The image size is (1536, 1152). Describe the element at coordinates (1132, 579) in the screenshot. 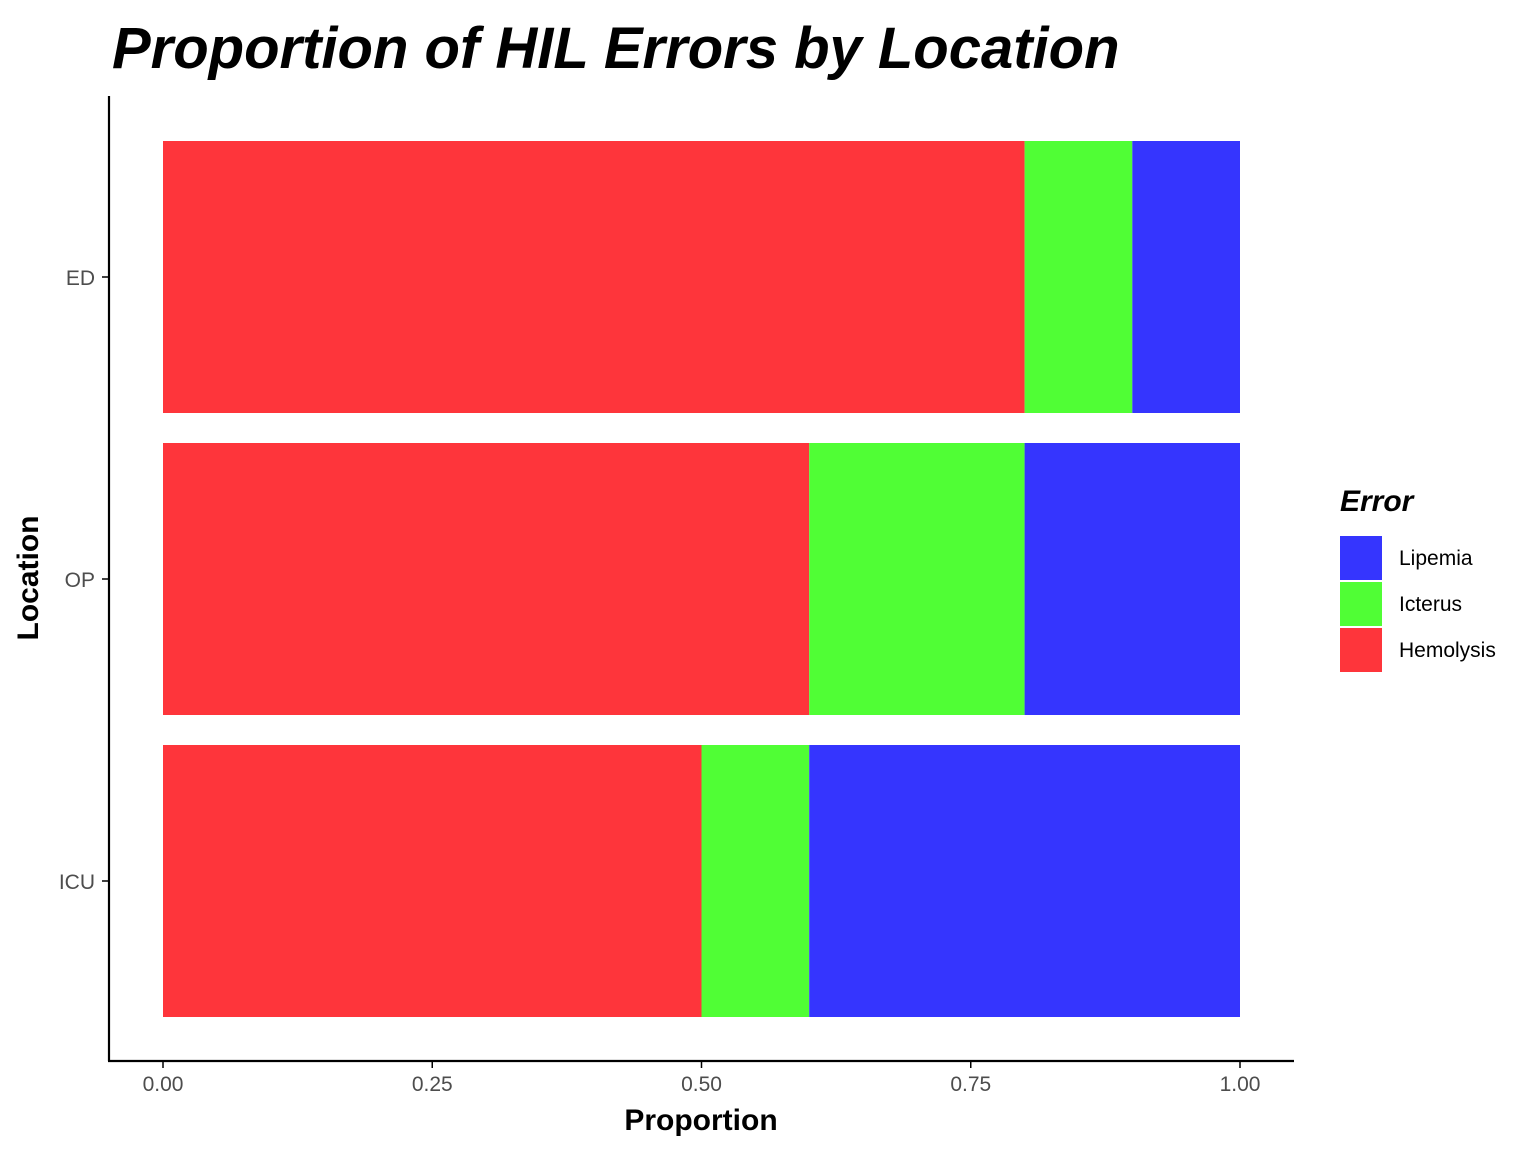

I see `bar-op-lipemia` at that location.